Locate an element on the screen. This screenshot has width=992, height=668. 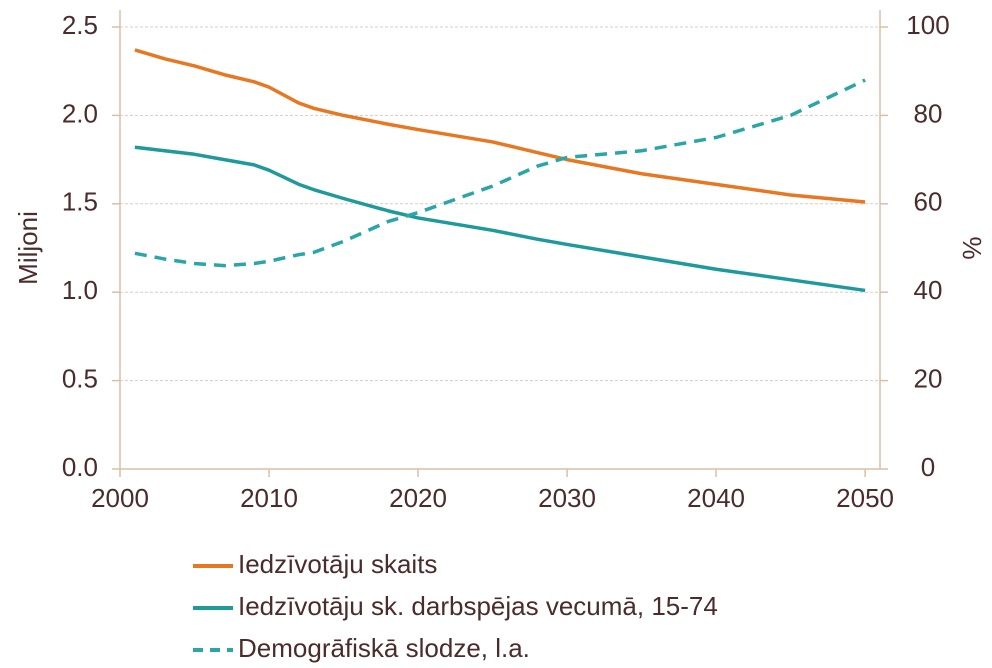
y2-tick-label: 0 is located at coordinates (928, 467).